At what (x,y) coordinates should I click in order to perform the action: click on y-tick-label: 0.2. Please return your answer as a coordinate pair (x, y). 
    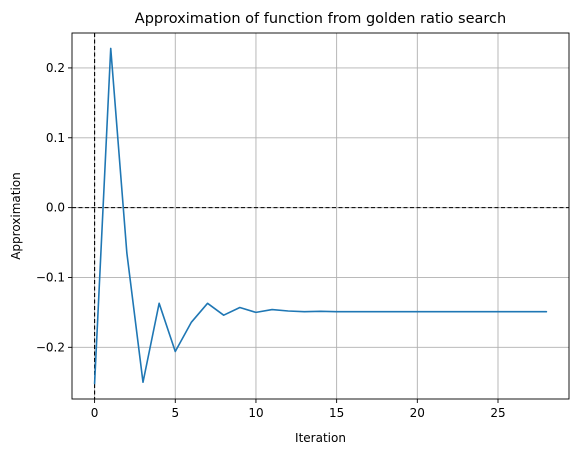
    Looking at the image, I should click on (55, 68).